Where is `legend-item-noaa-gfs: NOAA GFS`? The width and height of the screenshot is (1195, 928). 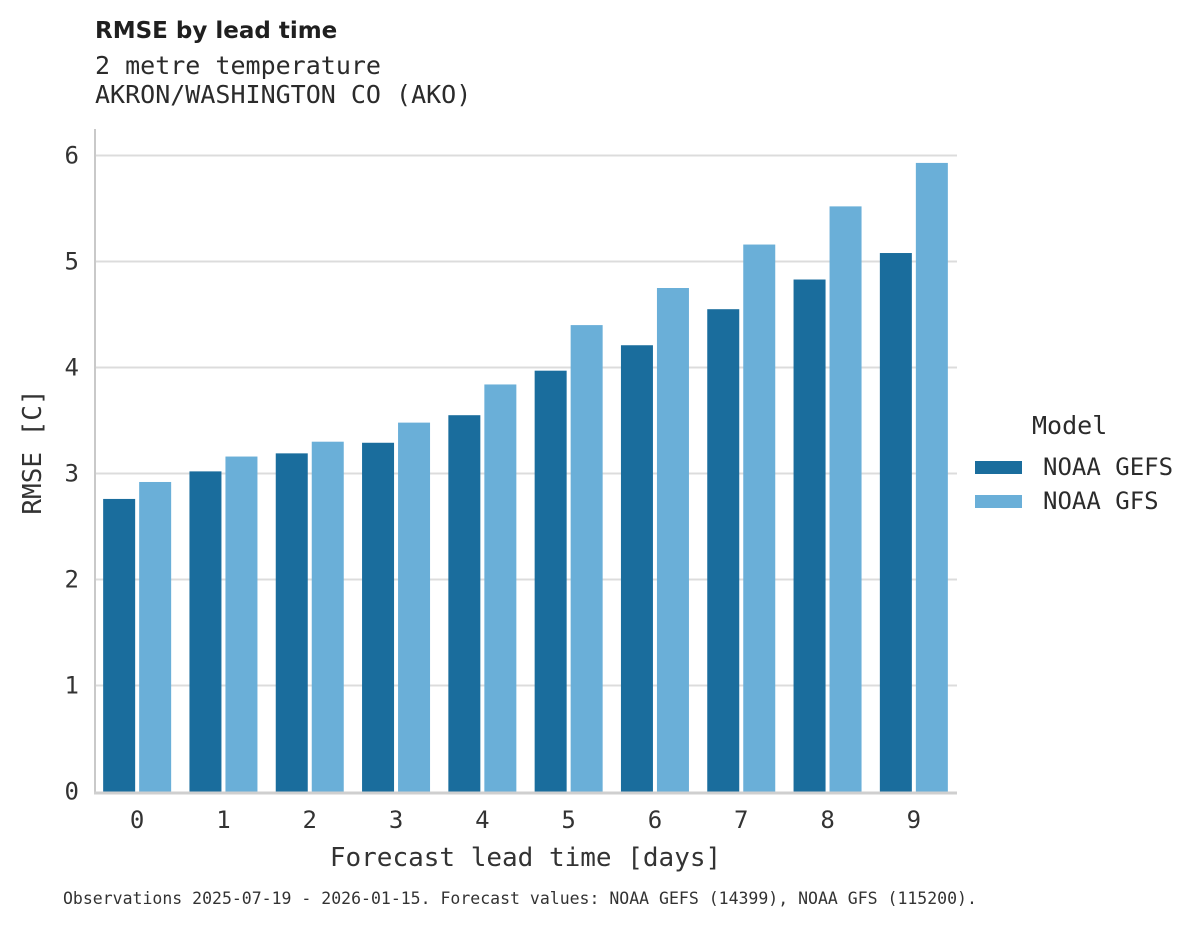 legend-item-noaa-gfs: NOAA GFS is located at coordinates (1074, 501).